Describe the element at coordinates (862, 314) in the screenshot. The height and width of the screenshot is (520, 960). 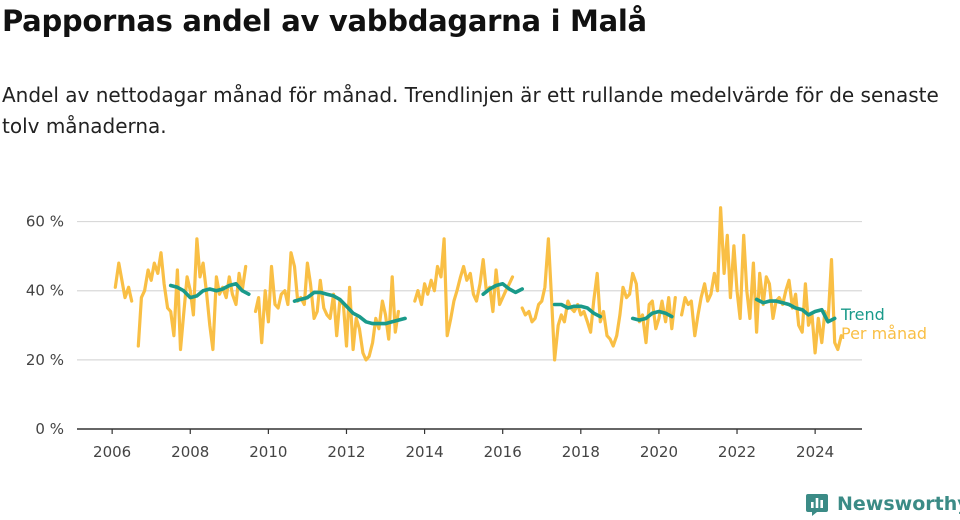
I see `legend-trend-label: Trend` at that location.